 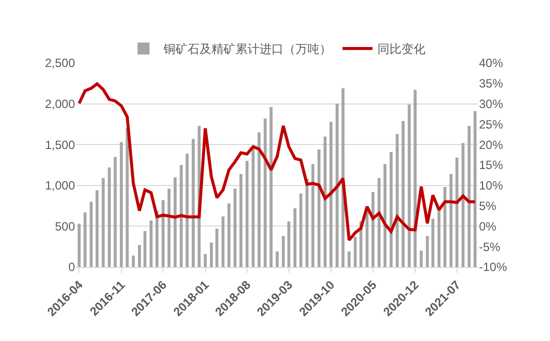 I want to click on legend-label: 铜矿石及精矿累计进口（万吨）, so click(x=247, y=49).